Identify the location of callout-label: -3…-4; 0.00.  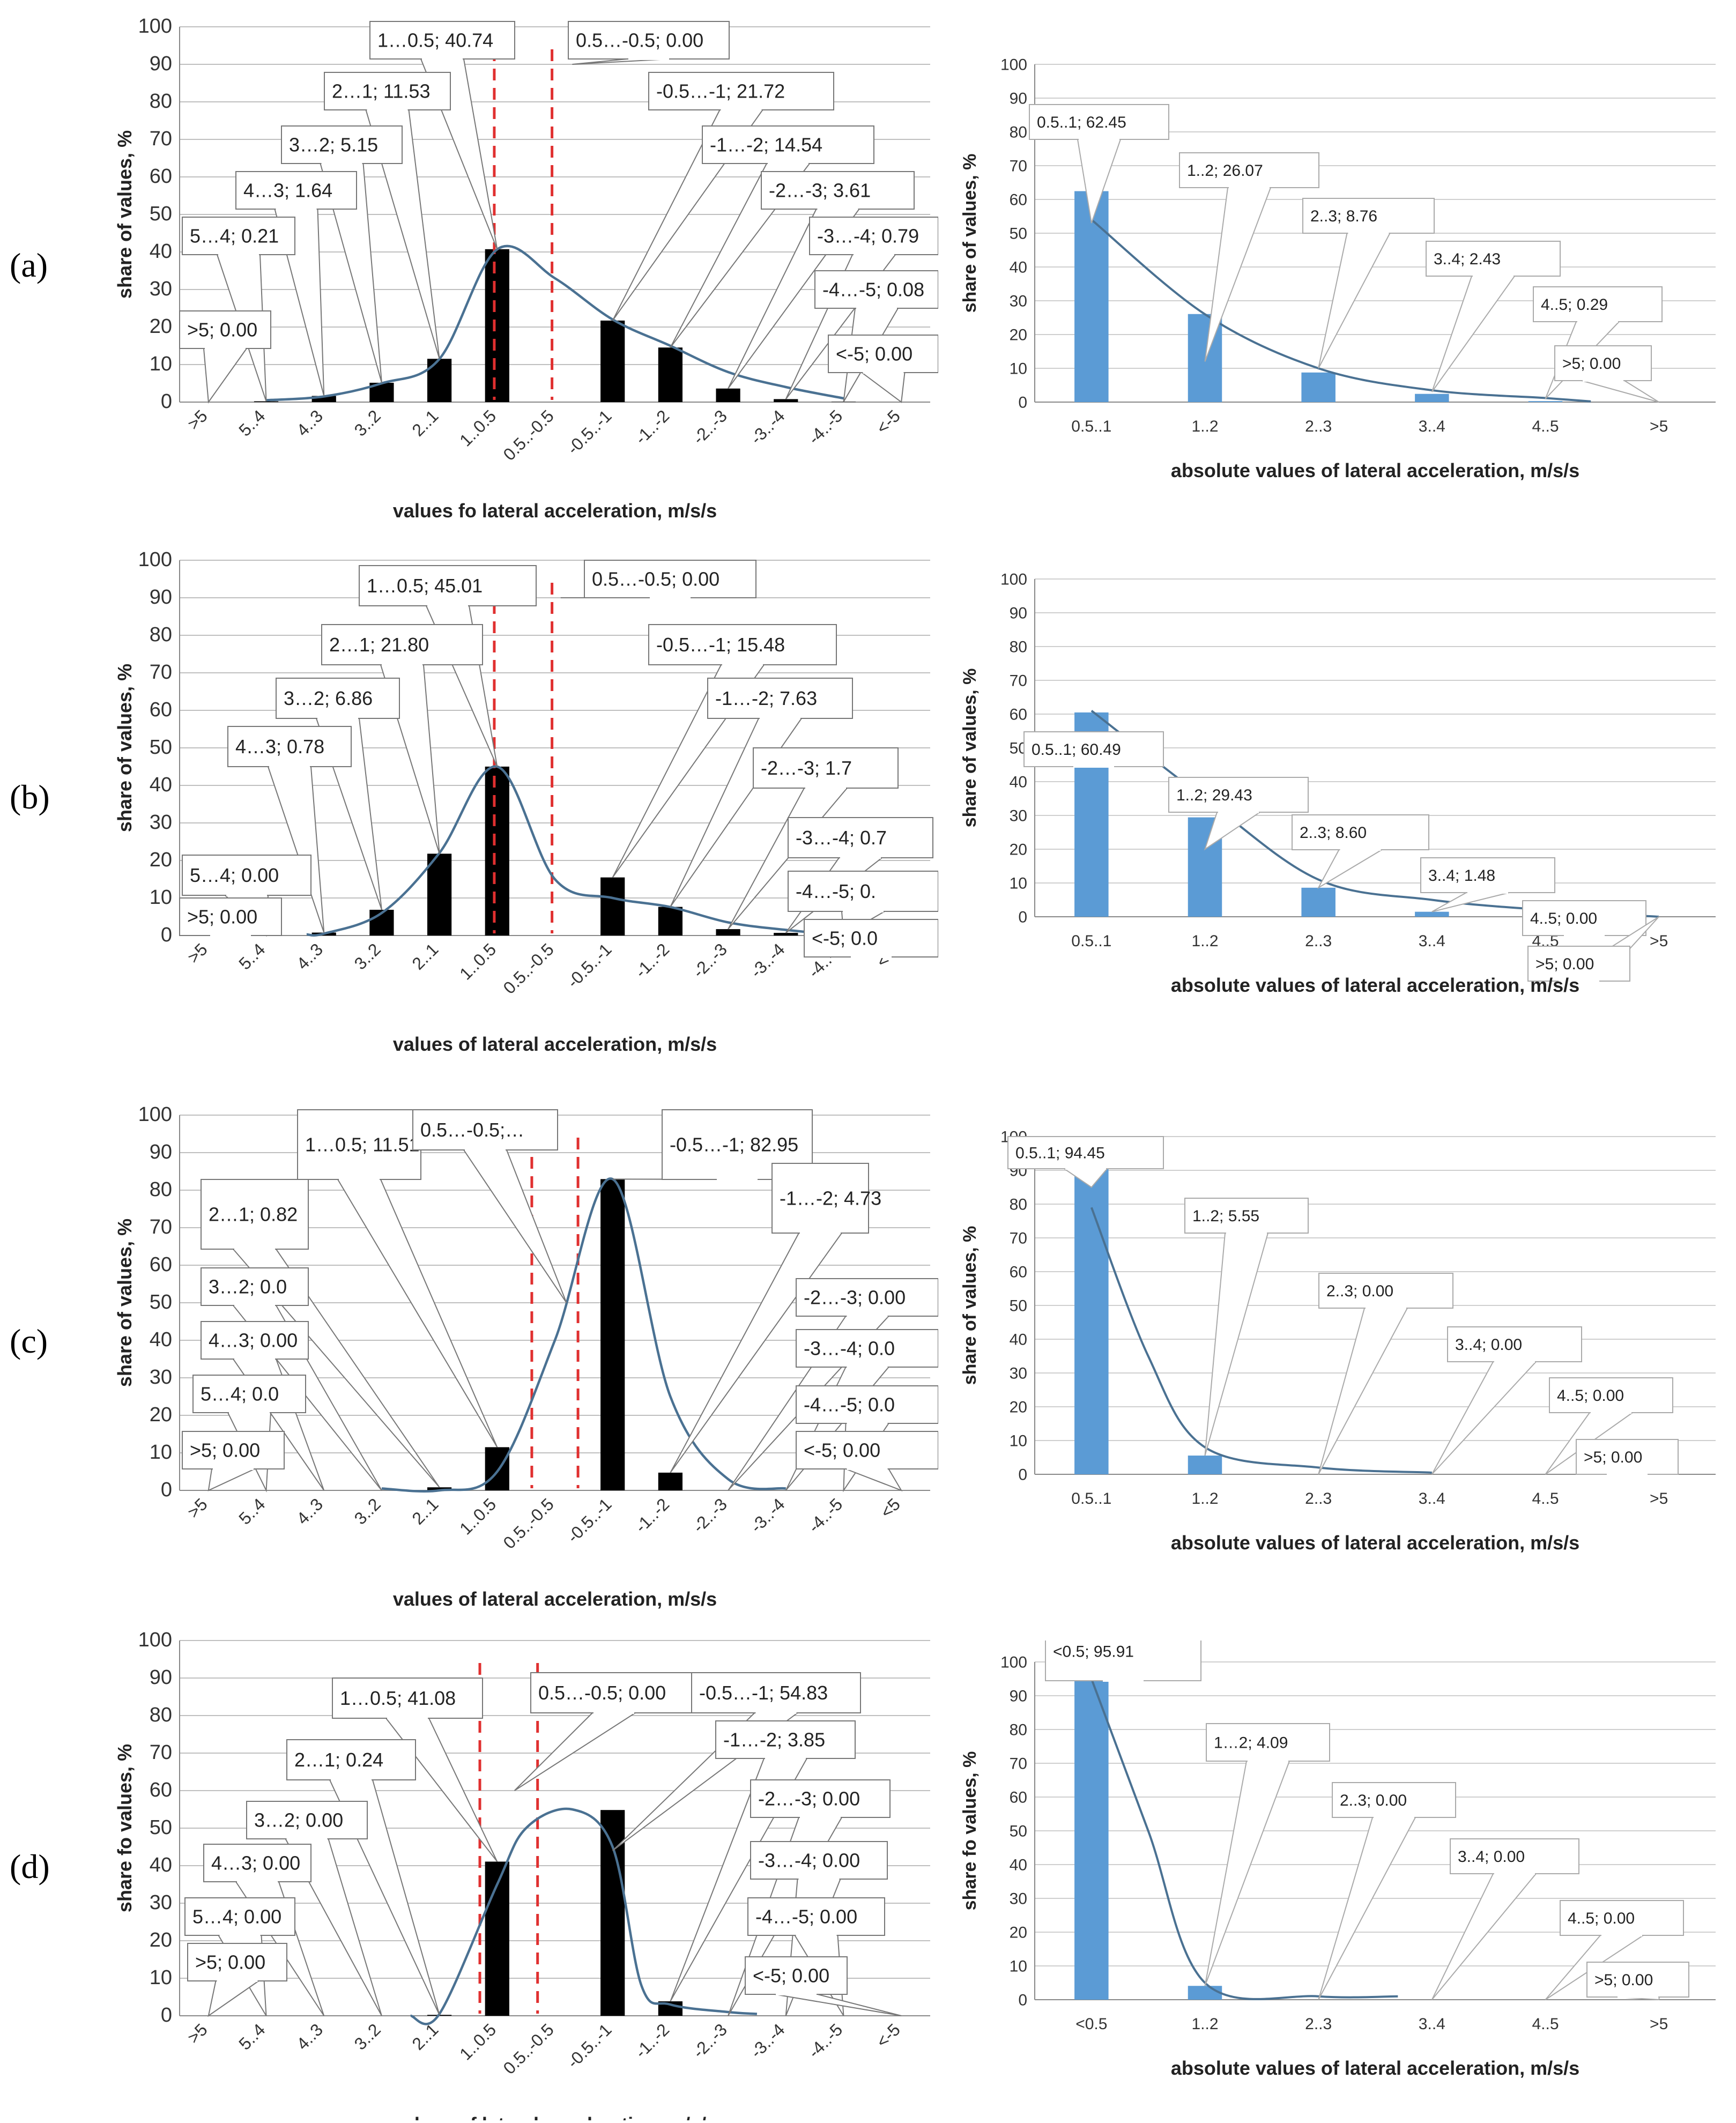
(809, 1861).